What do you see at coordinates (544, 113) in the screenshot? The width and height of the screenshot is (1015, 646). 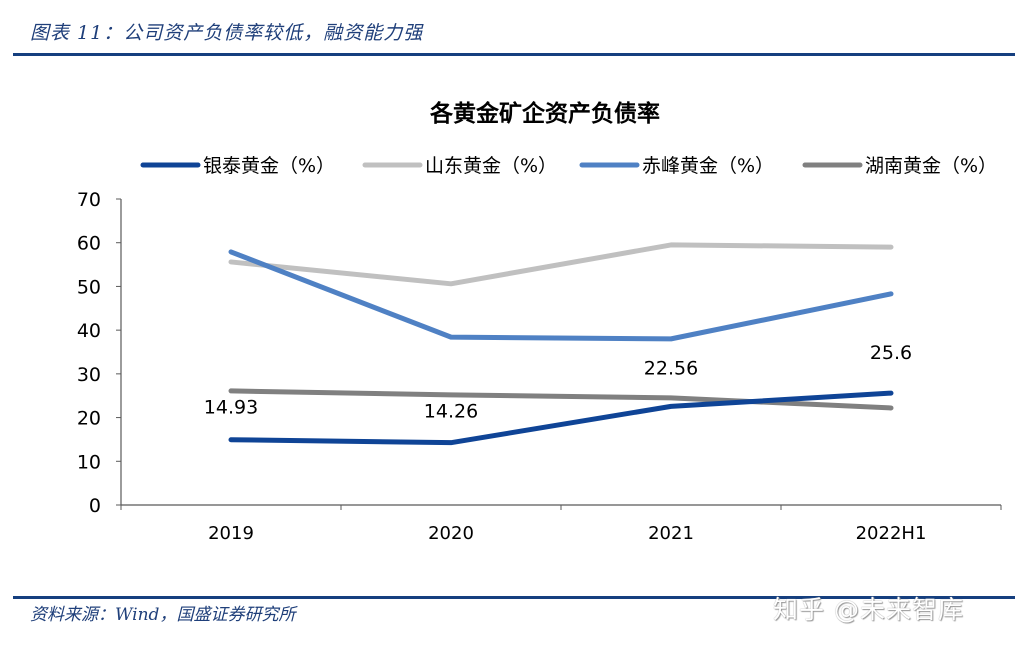 I see `chart-title: 各黄金矿企资产负债率` at bounding box center [544, 113].